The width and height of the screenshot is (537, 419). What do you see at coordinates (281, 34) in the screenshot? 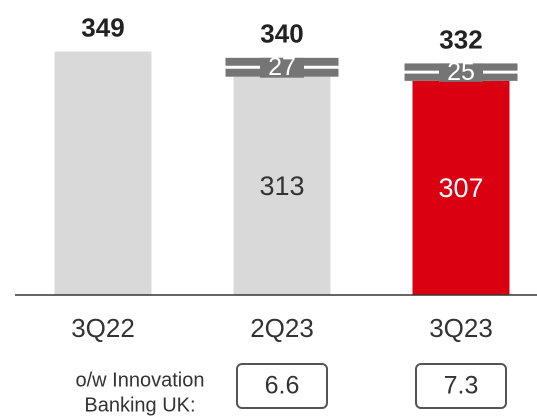
I see `total-label: 340` at bounding box center [281, 34].